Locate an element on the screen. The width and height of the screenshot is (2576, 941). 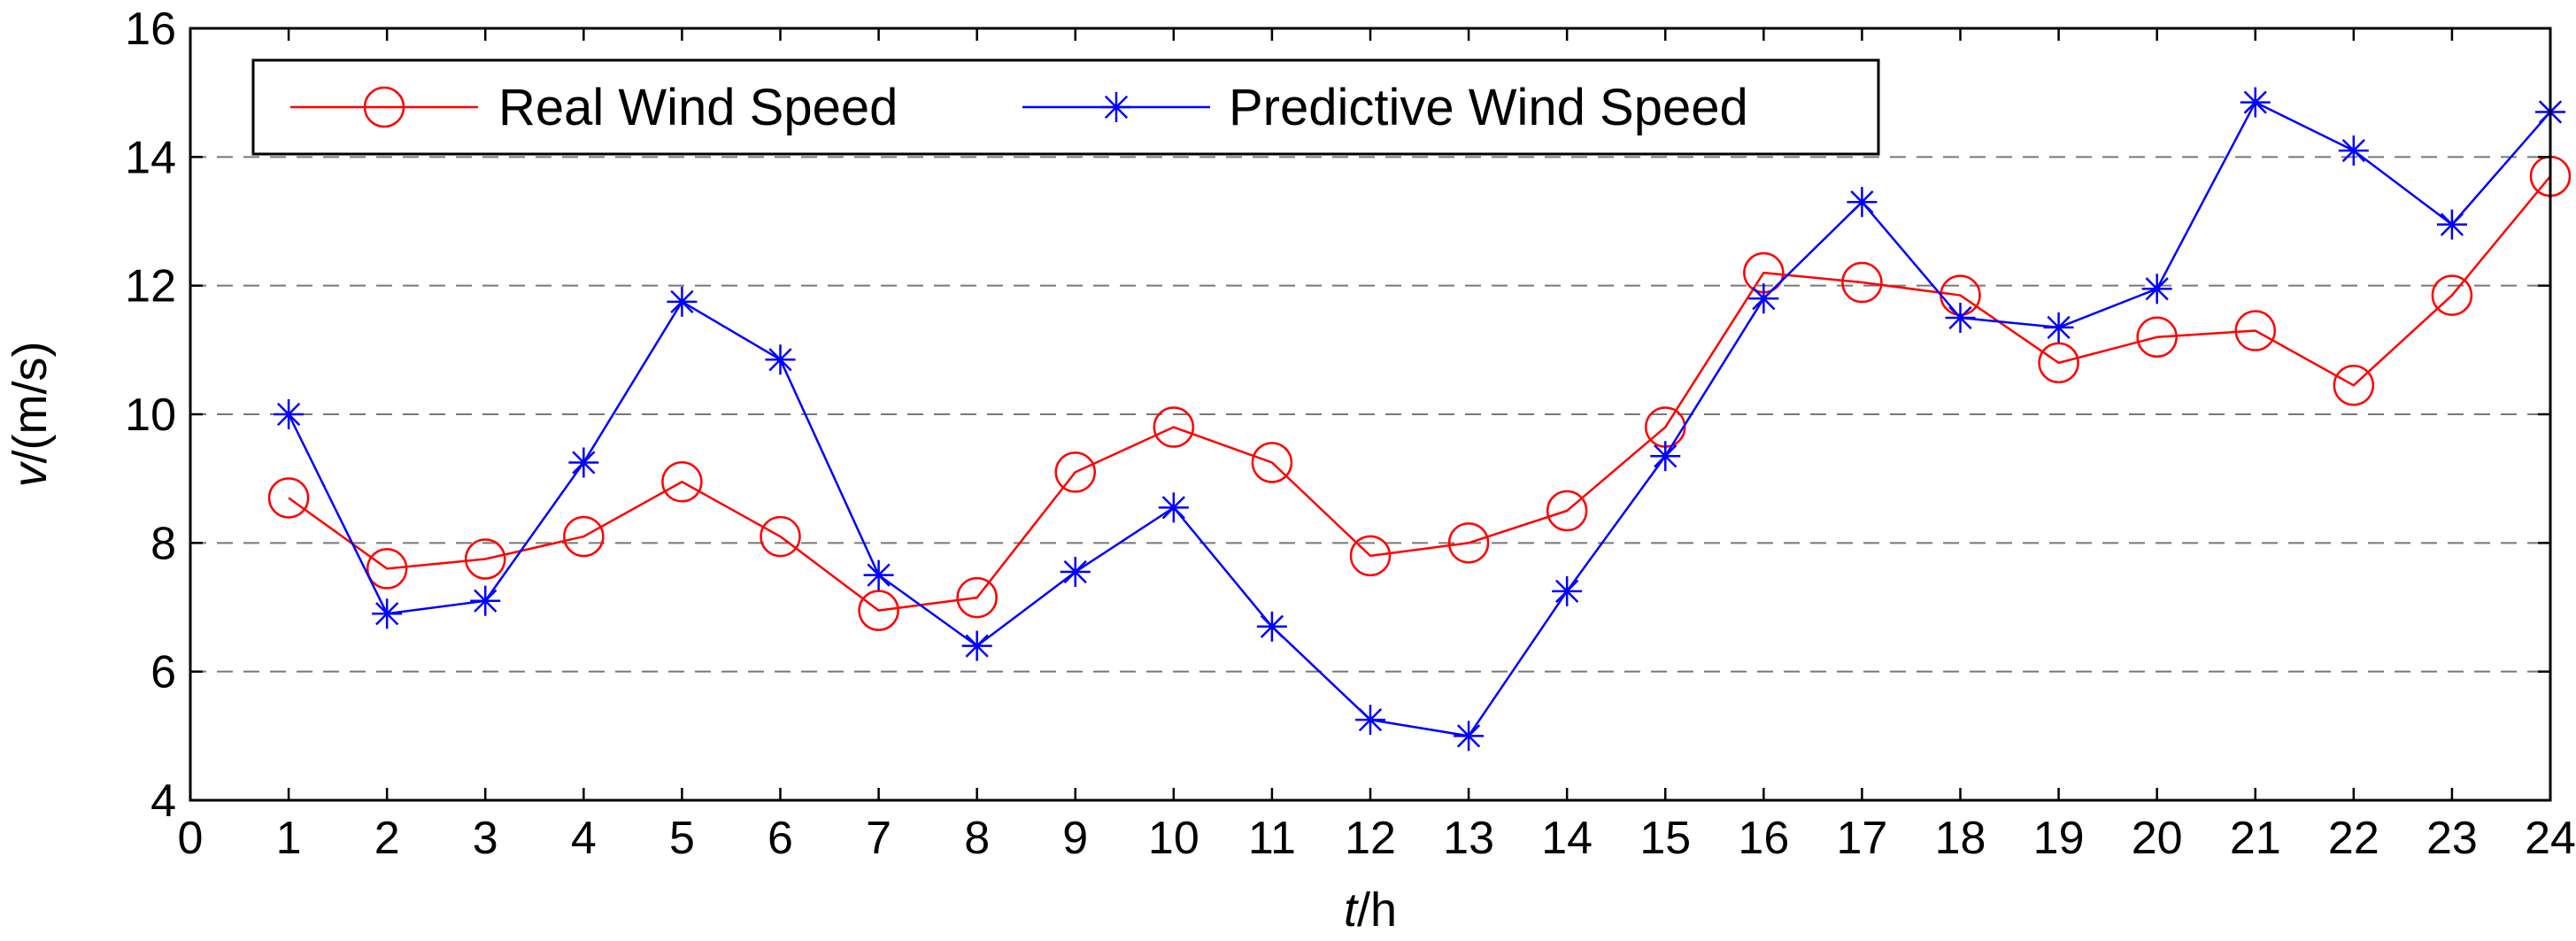
x-tick-label-11: 11 is located at coordinates (1272, 838).